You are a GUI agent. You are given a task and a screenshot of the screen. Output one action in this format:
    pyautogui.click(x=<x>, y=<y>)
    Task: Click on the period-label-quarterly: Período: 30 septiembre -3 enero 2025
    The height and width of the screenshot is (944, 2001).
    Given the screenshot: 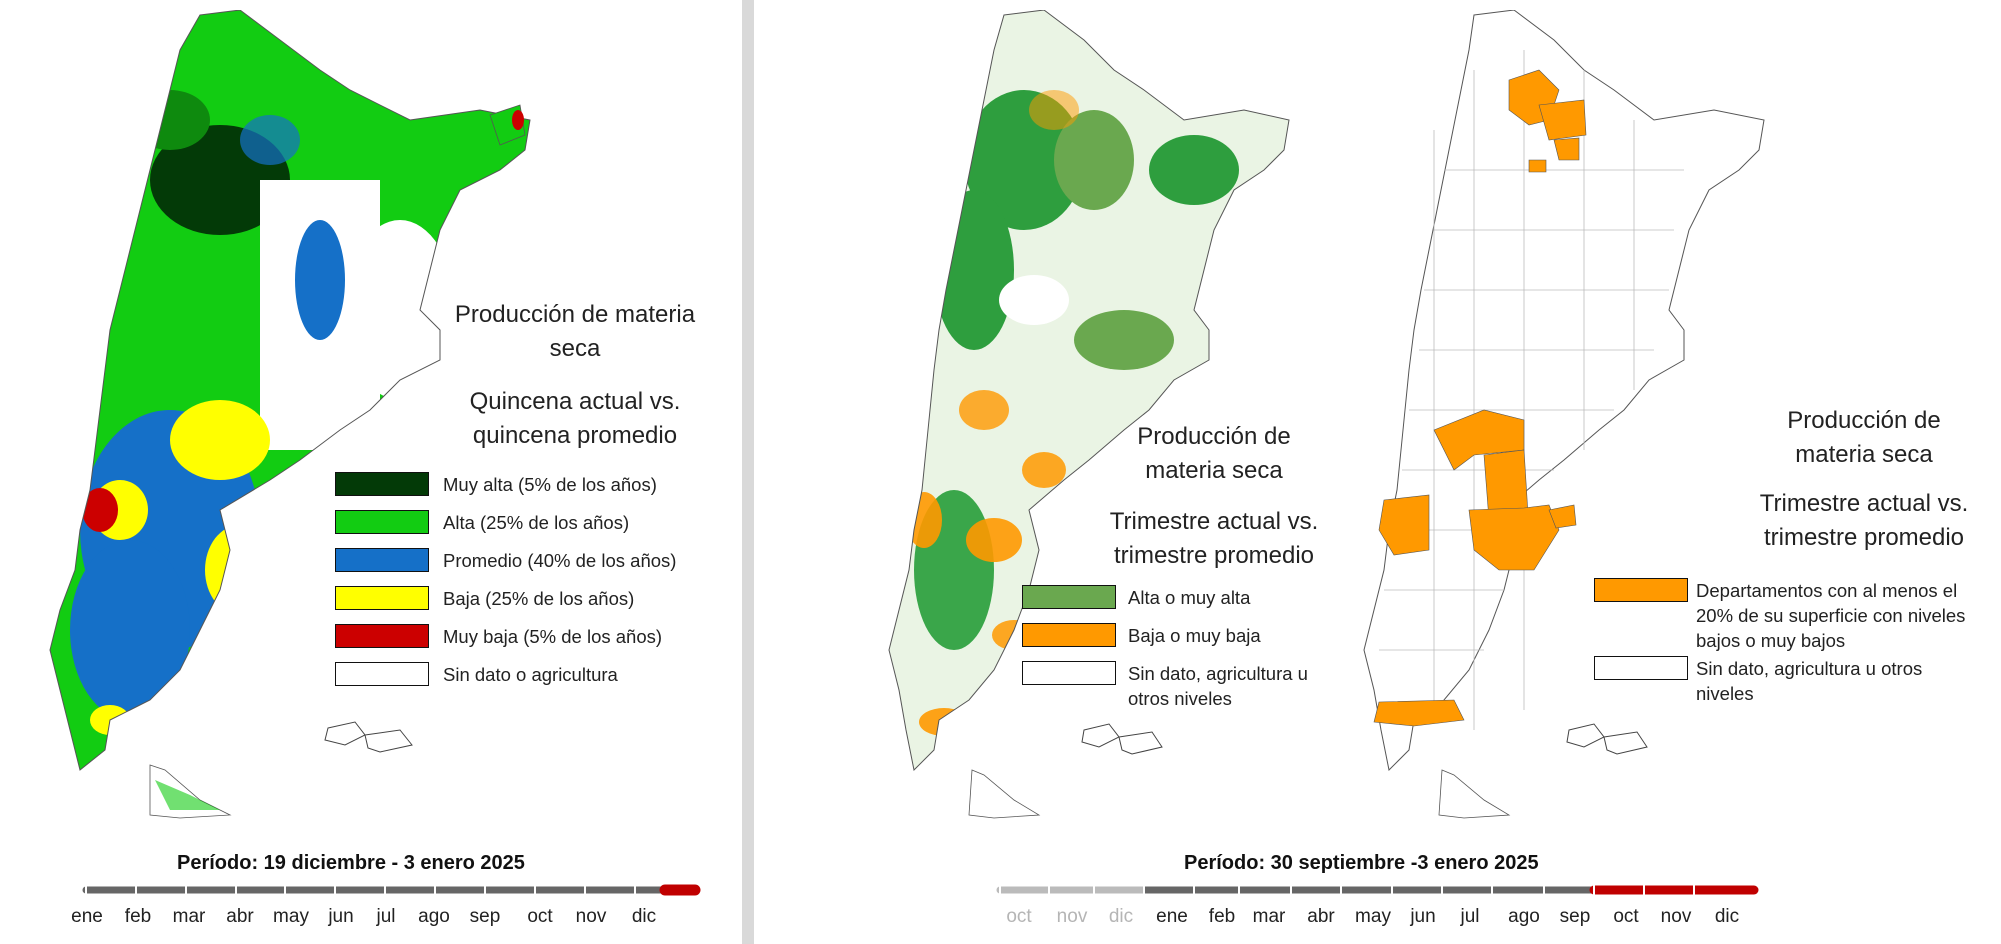 What is the action you would take?
    pyautogui.click(x=1361, y=863)
    